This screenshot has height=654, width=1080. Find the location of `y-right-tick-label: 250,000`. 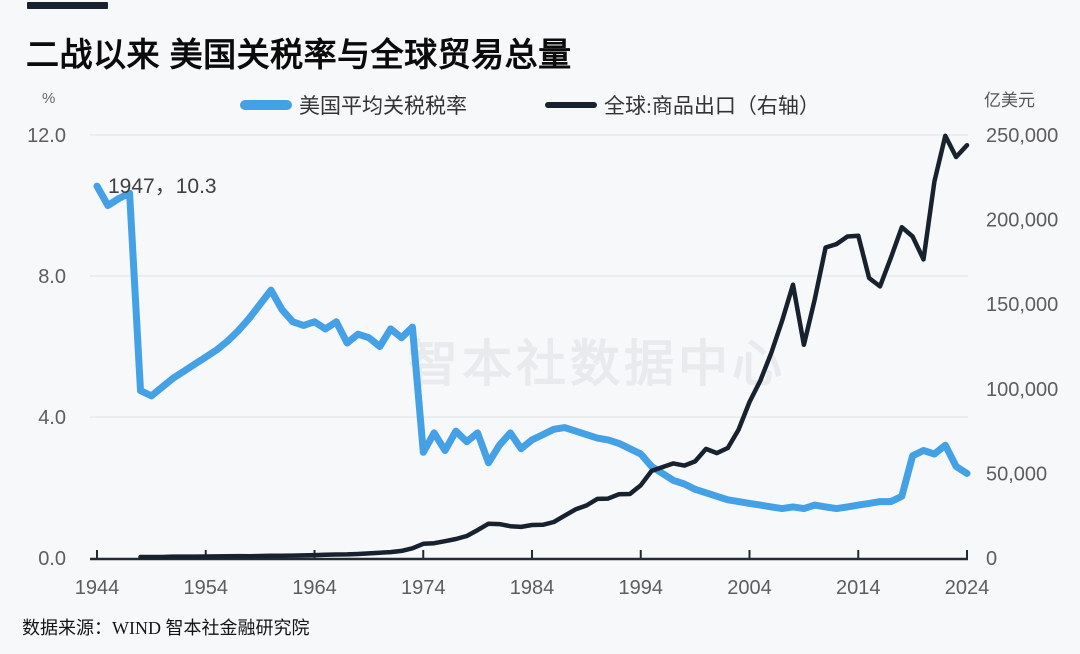

y-right-tick-label: 250,000 is located at coordinates (1022, 136).